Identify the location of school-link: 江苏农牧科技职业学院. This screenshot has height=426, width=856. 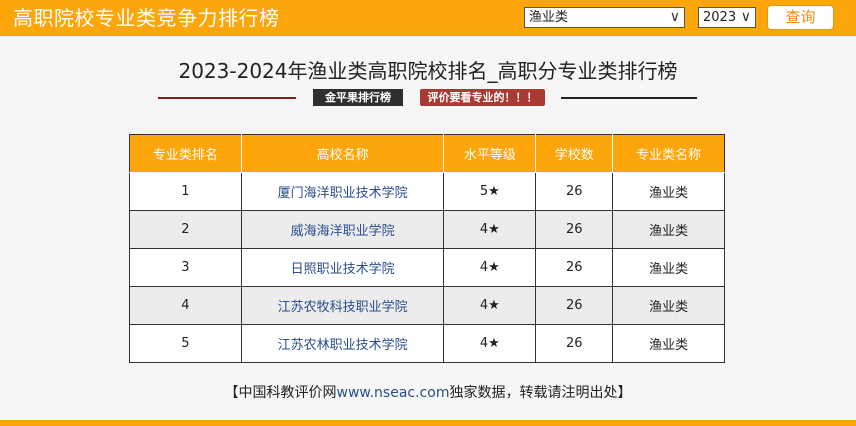
(342, 306).